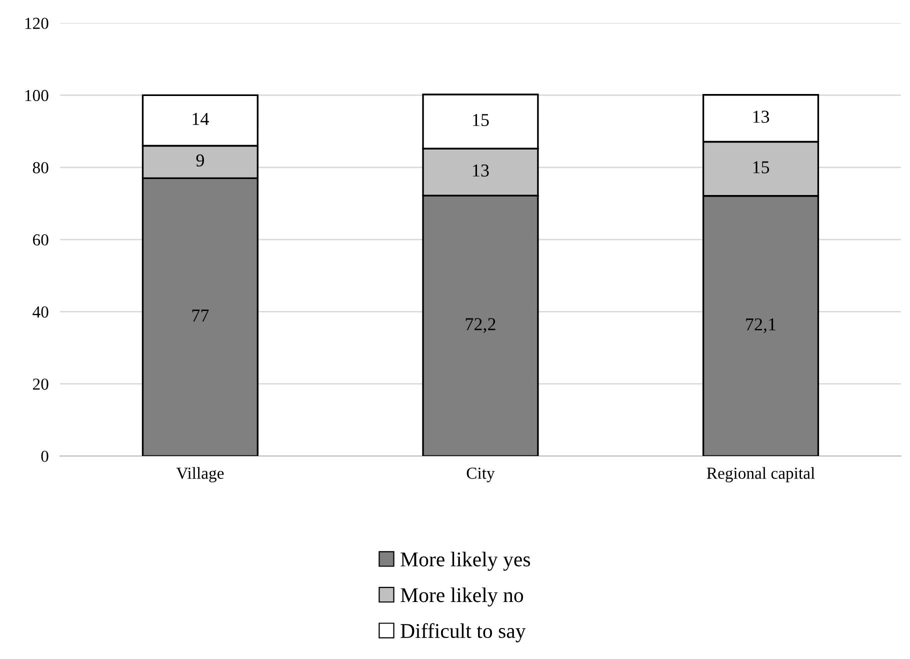 The height and width of the screenshot is (659, 910). What do you see at coordinates (40, 240) in the screenshot?
I see `y-tick-label: 60` at bounding box center [40, 240].